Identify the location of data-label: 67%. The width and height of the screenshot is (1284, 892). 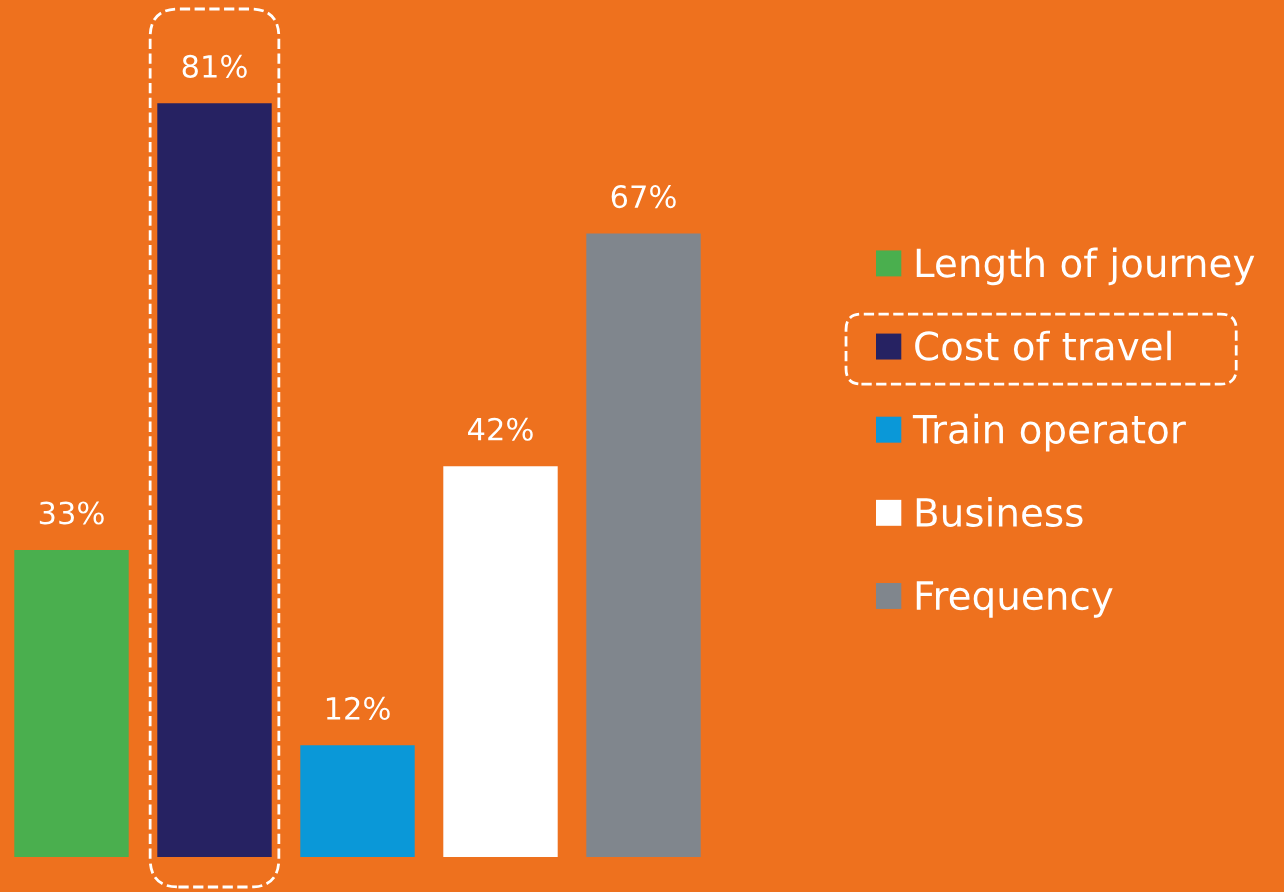
(643, 197).